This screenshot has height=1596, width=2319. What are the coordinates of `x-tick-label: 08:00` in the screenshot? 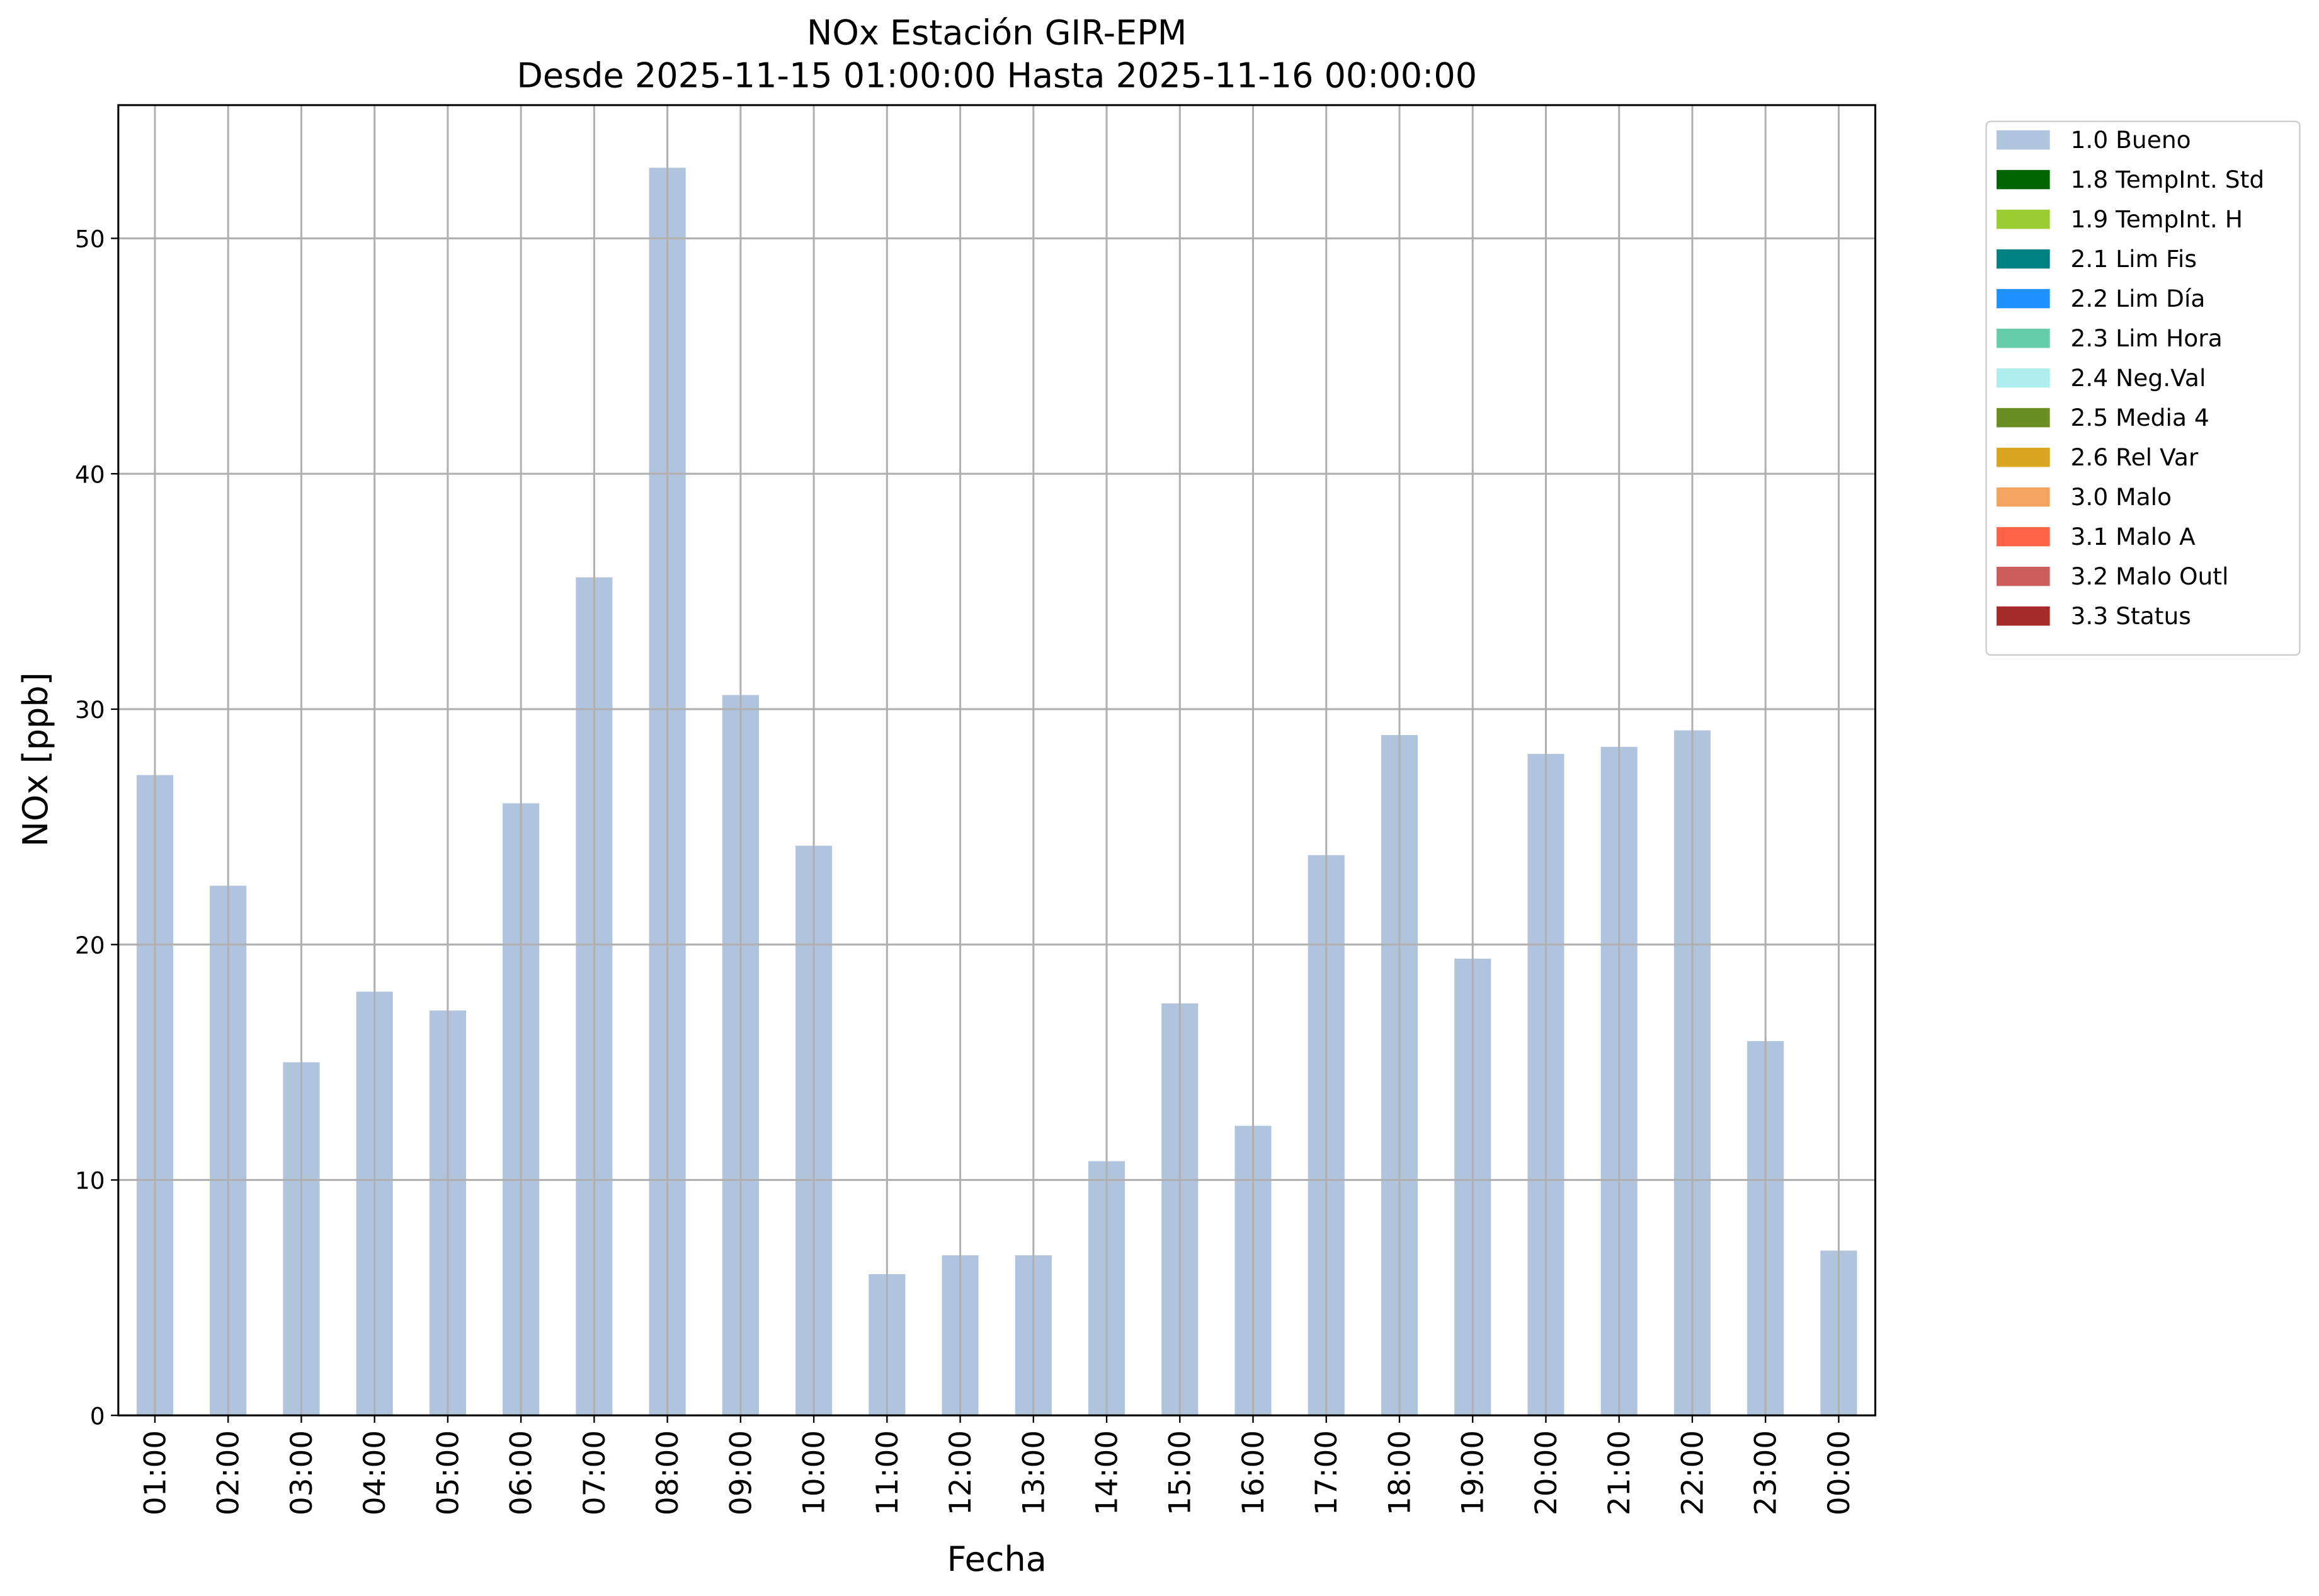 It's located at (668, 1472).